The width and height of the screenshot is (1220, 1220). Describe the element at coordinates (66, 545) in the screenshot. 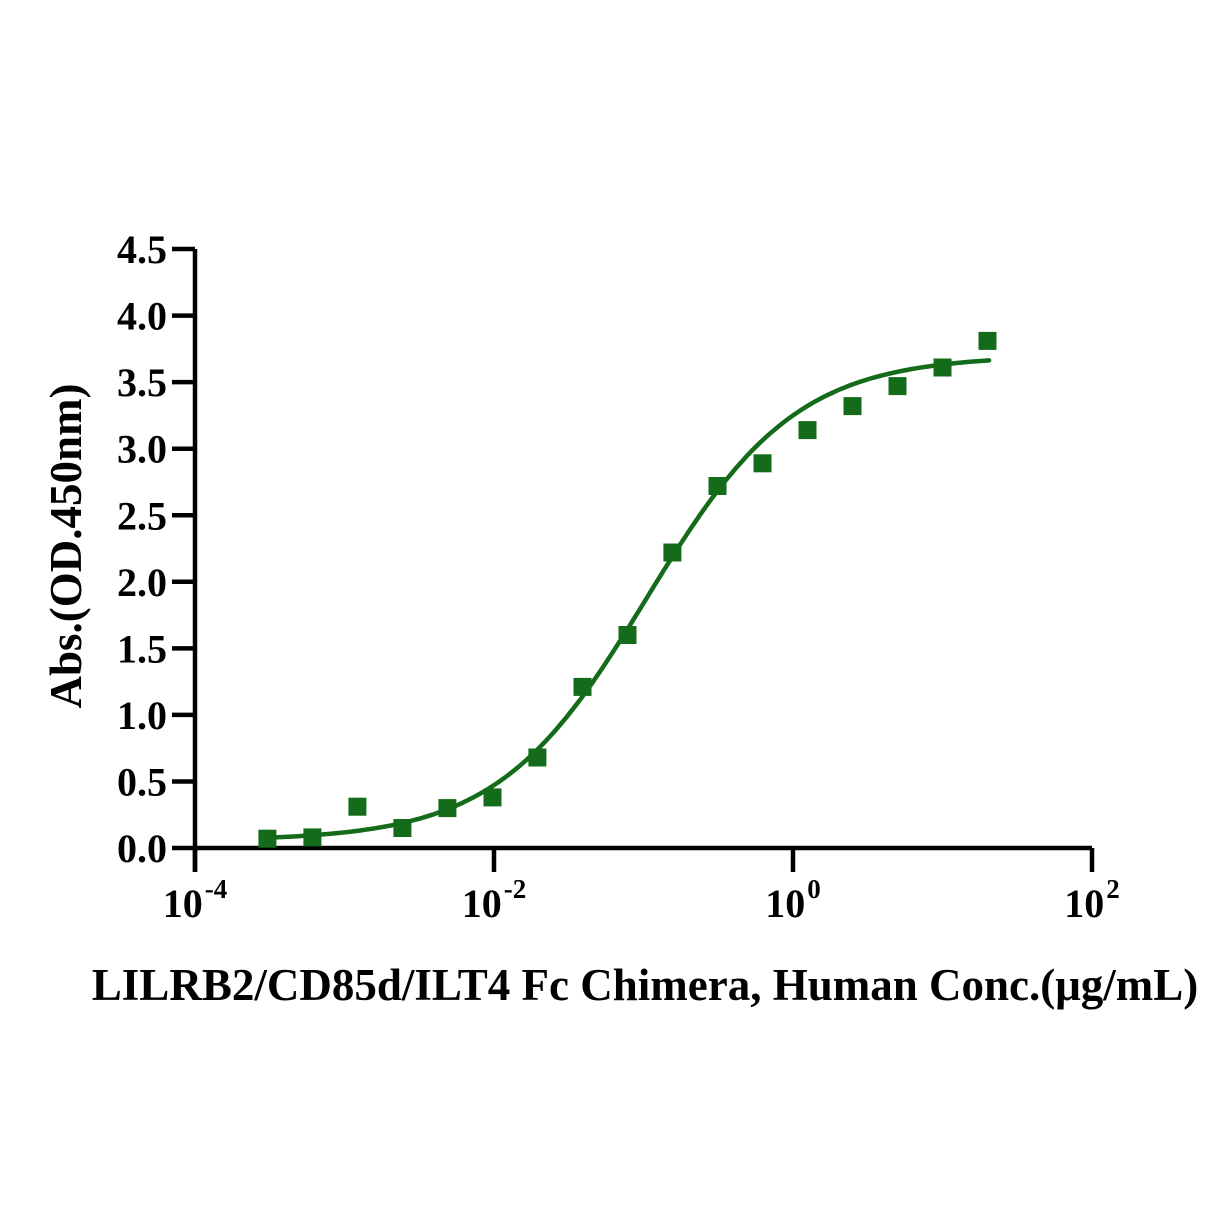

I see `y-axis-title: Abs.(OD.450nm)` at that location.